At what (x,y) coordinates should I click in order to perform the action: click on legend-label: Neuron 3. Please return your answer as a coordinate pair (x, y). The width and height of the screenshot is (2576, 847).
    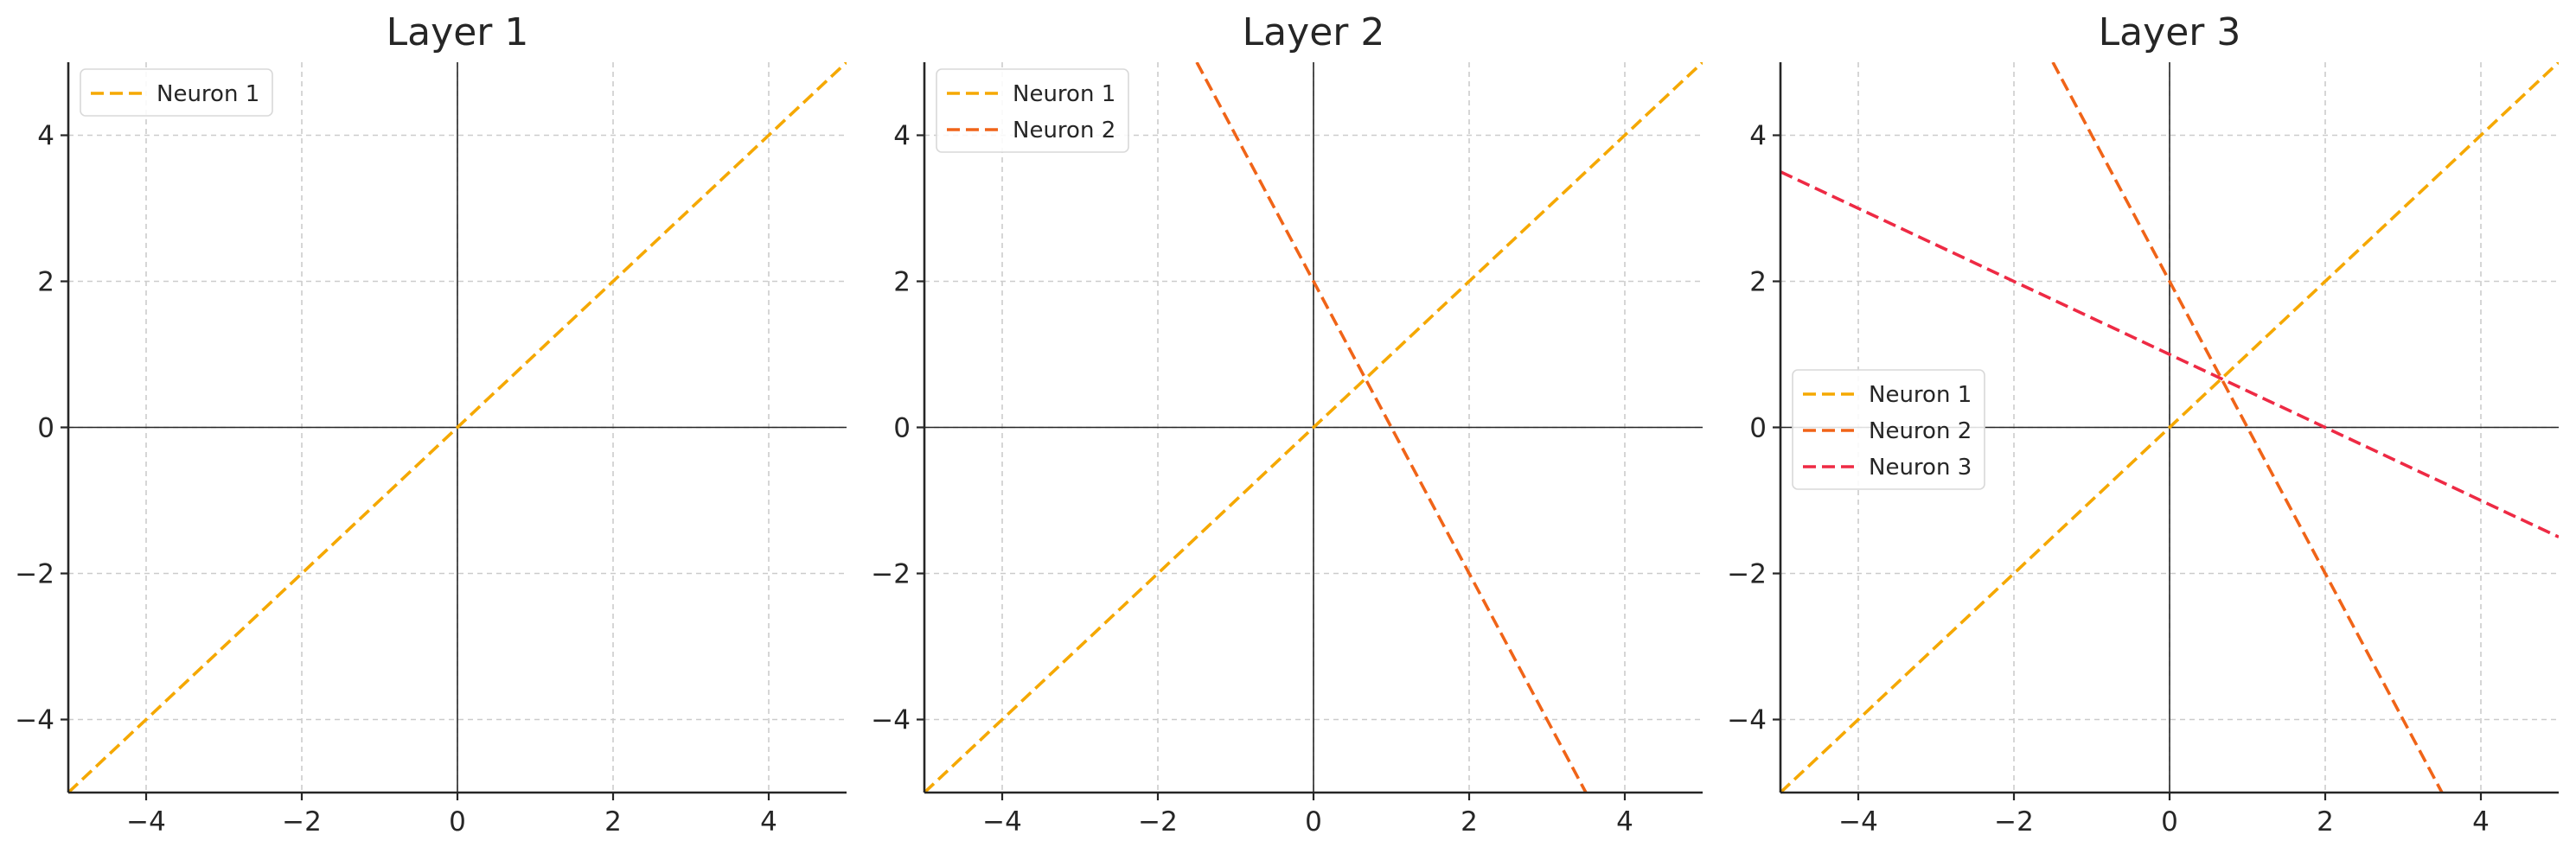
    Looking at the image, I should click on (1921, 468).